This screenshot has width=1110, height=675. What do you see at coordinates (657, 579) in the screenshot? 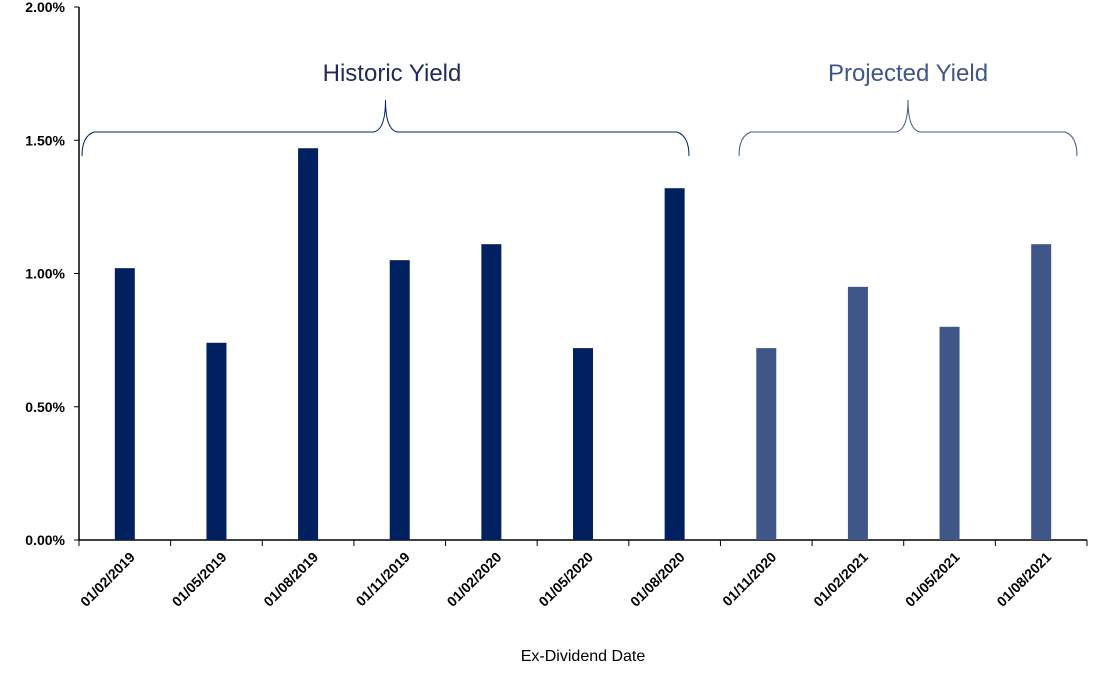
I see `x-tick-label: 01/08/2020` at bounding box center [657, 579].